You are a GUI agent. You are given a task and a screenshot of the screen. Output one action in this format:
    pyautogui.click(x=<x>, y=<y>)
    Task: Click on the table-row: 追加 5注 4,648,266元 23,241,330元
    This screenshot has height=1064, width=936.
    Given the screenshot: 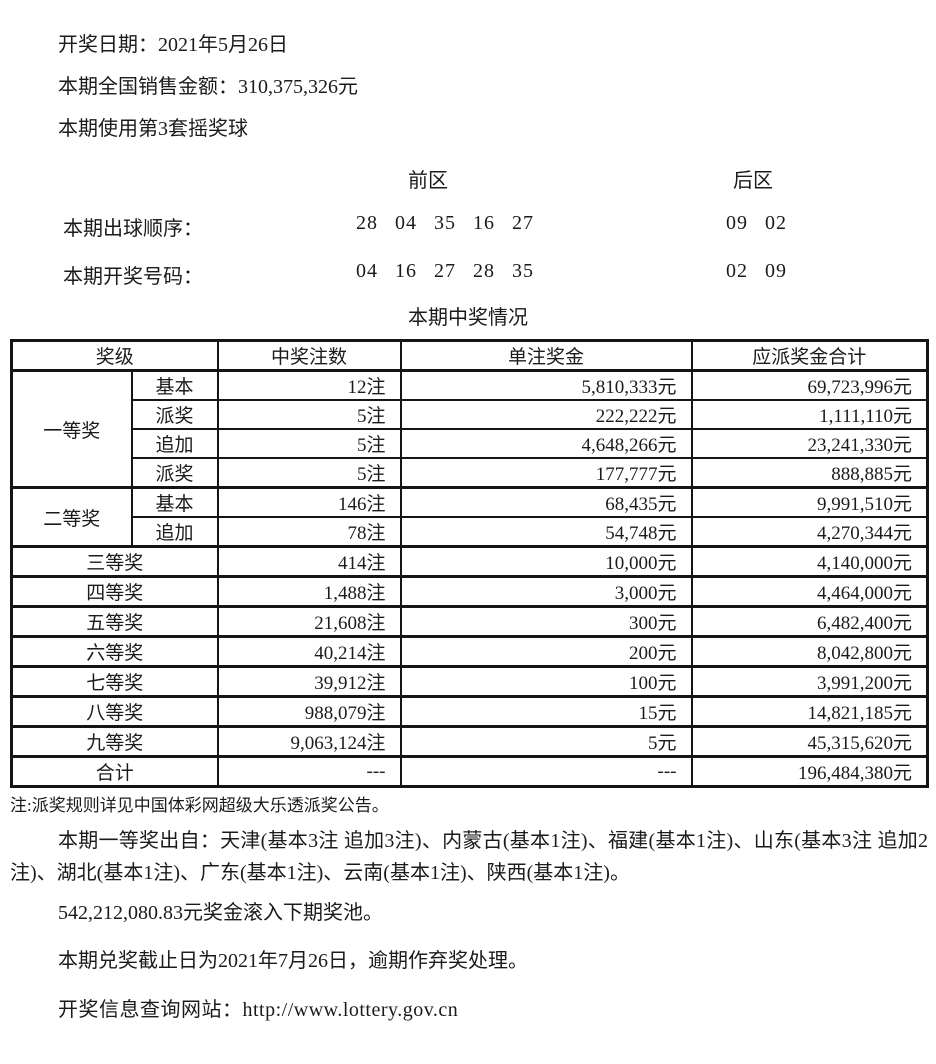 What is the action you would take?
    pyautogui.click(x=470, y=443)
    